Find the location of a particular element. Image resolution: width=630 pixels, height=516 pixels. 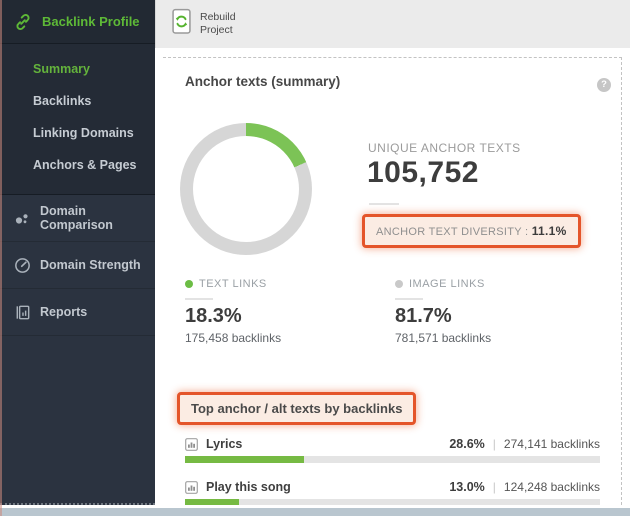

sidebar-item-linking-domains: Linking Domains is located at coordinates (83, 133).